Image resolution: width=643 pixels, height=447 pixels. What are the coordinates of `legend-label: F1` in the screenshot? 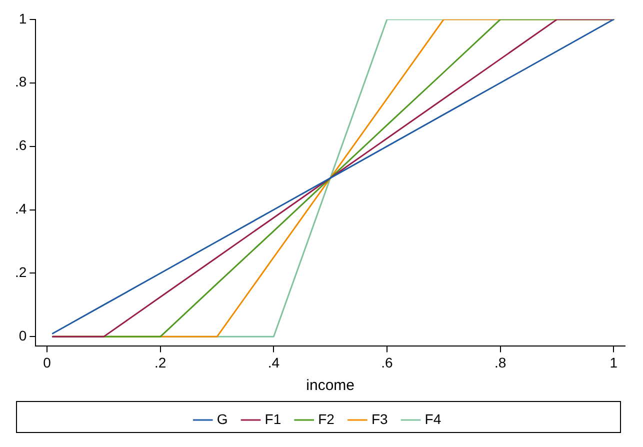 It's located at (273, 418).